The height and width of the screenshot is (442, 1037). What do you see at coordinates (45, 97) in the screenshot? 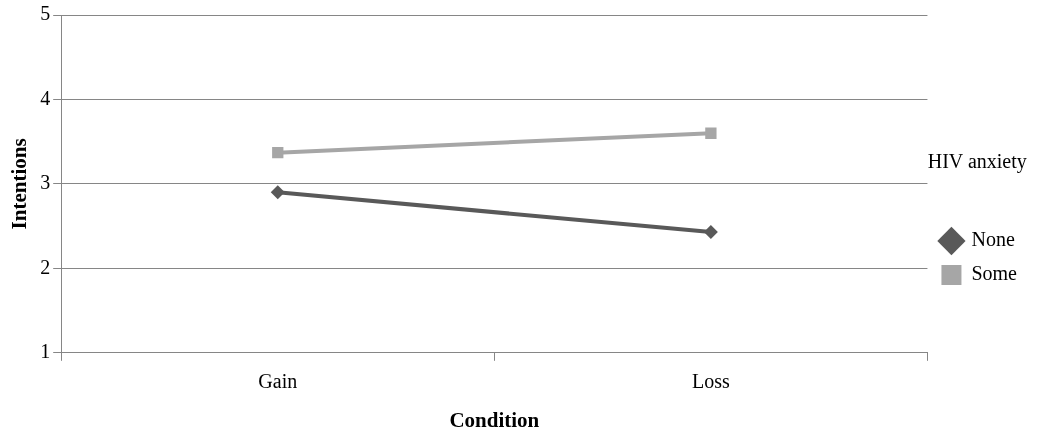
I see `y-tick-label: 4` at bounding box center [45, 97].